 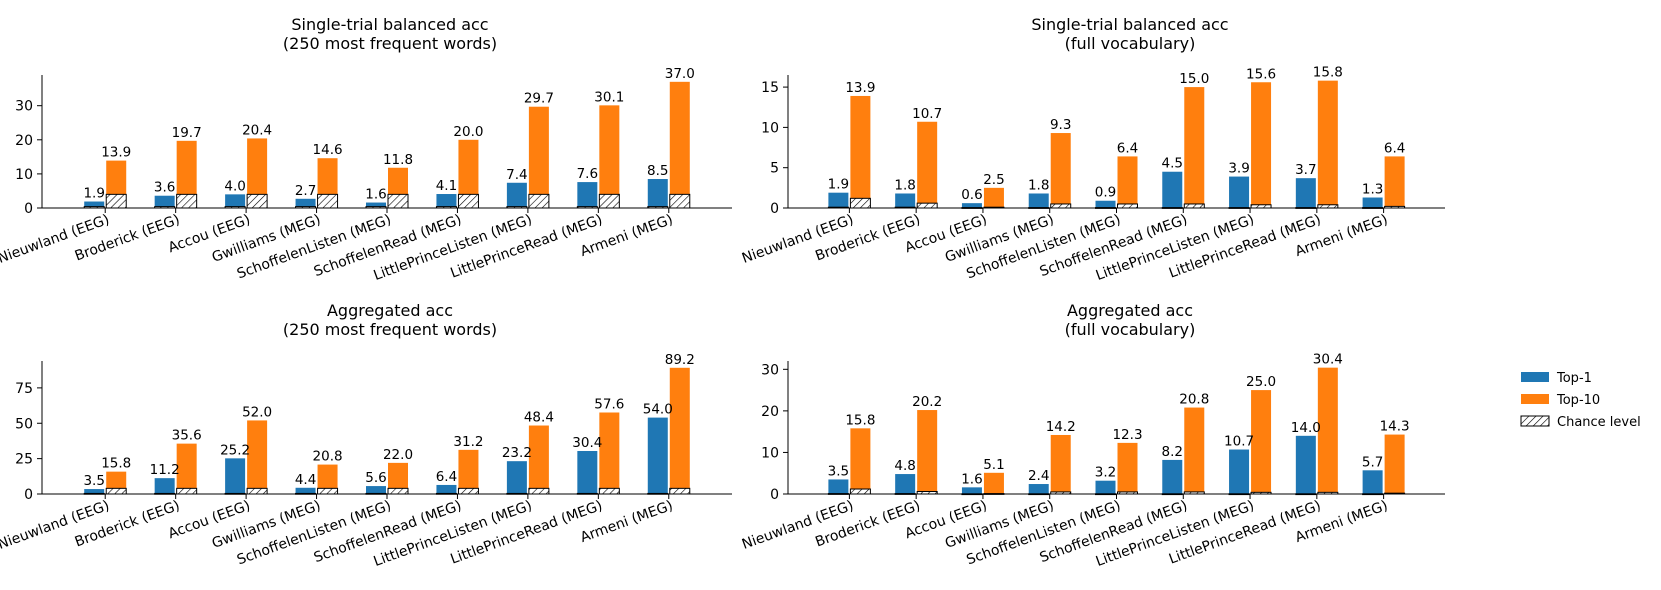 I want to click on data-label-top10: 14.2, so click(x=1061, y=427).